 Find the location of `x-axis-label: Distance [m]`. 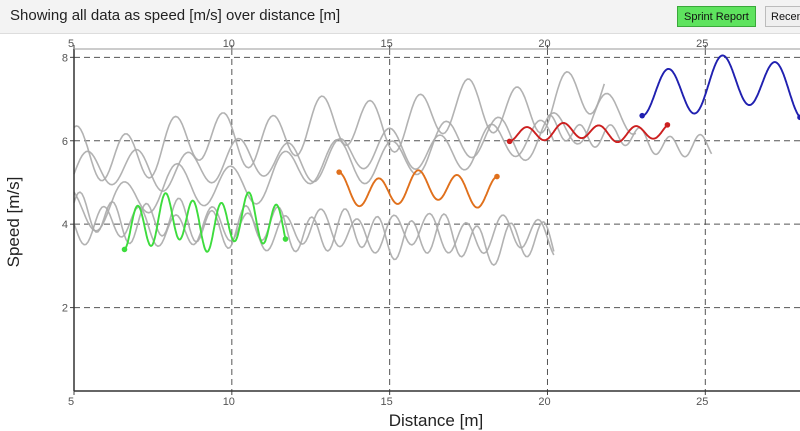

x-axis-label: Distance [m] is located at coordinates (436, 420).